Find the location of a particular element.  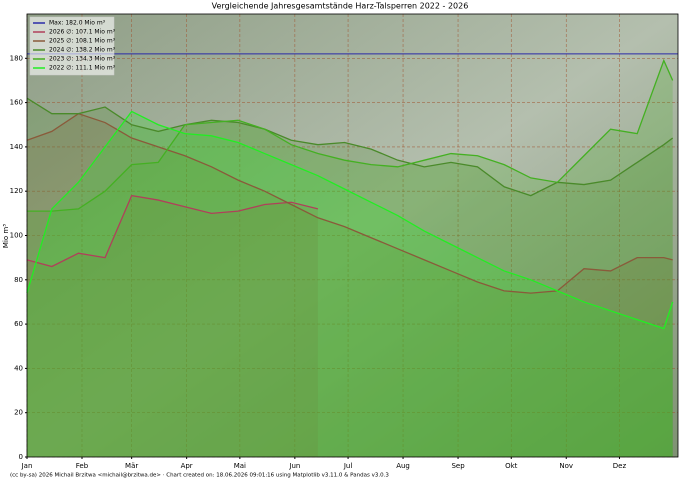

legend-label: 2025 ∅: 108.1 Mio m³ is located at coordinates (82, 41).